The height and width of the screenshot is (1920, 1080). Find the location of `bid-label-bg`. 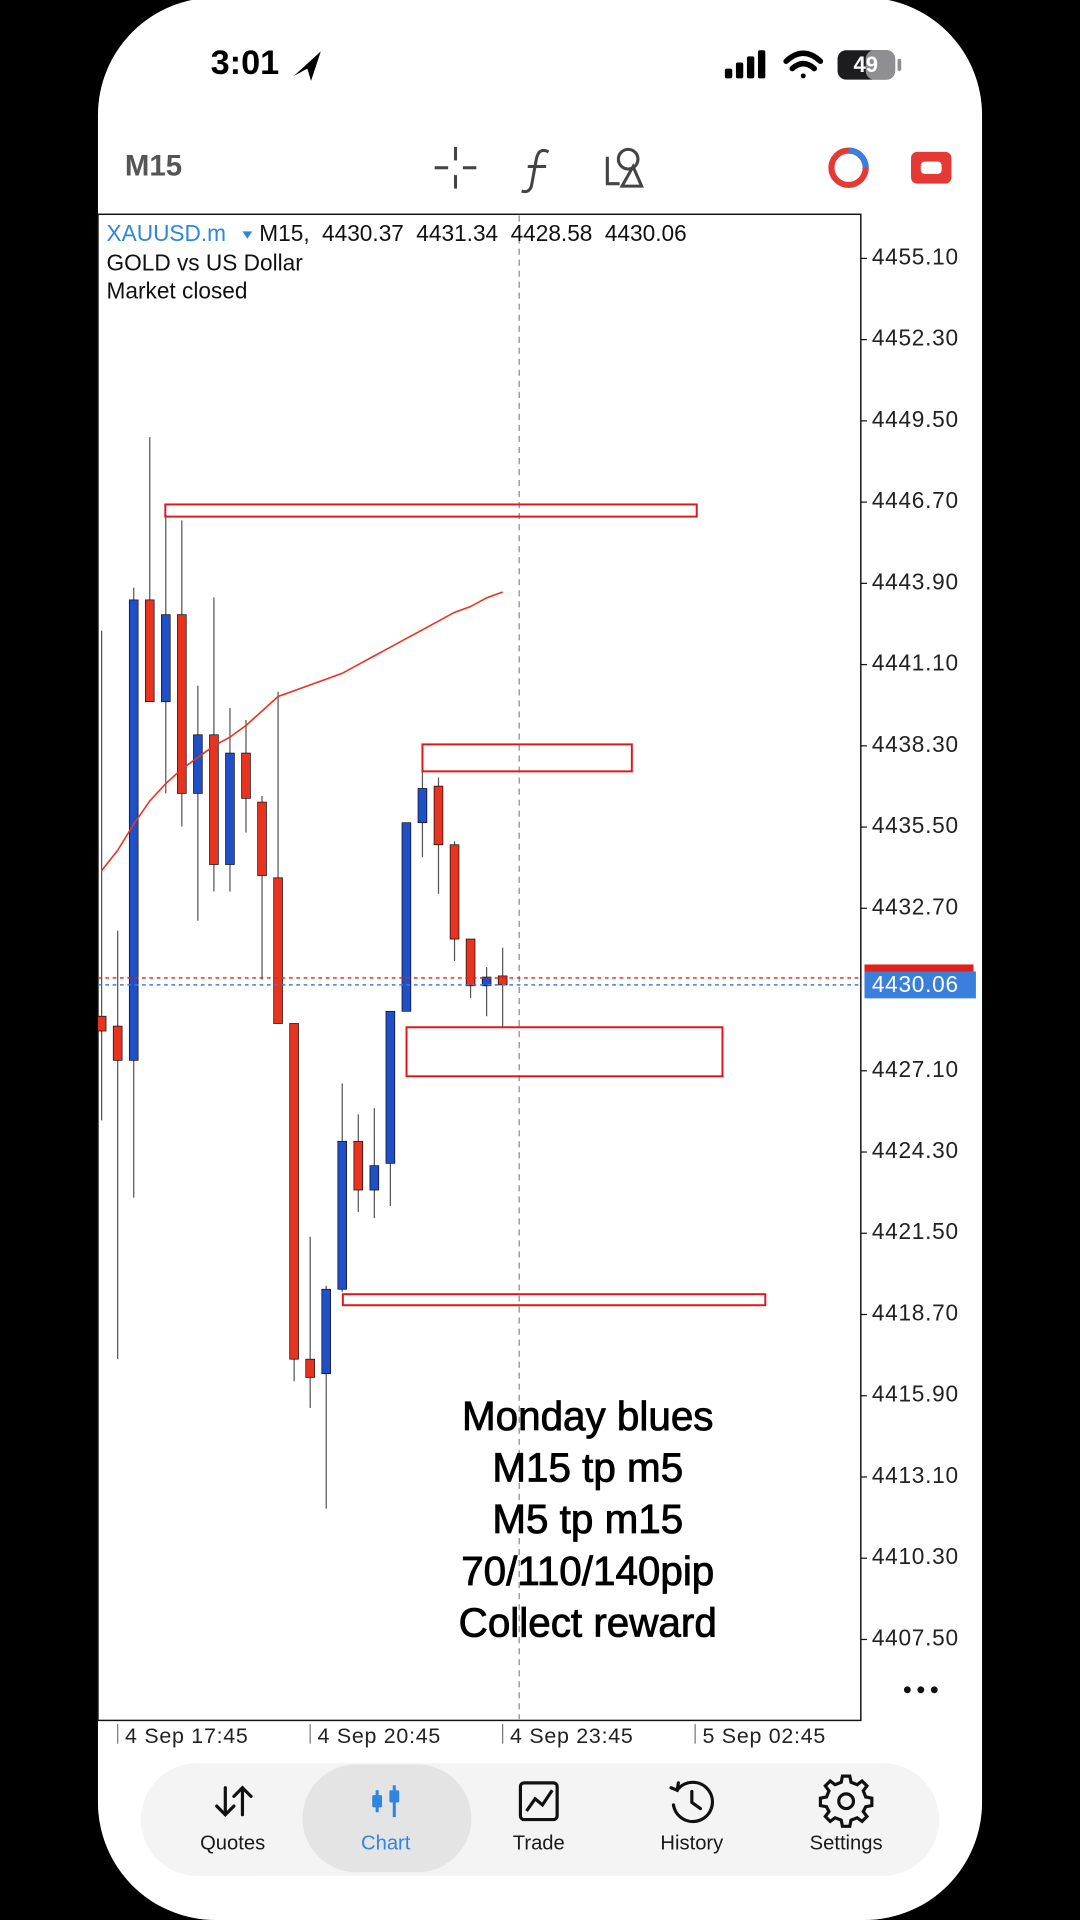

bid-label-bg is located at coordinates (920, 985).